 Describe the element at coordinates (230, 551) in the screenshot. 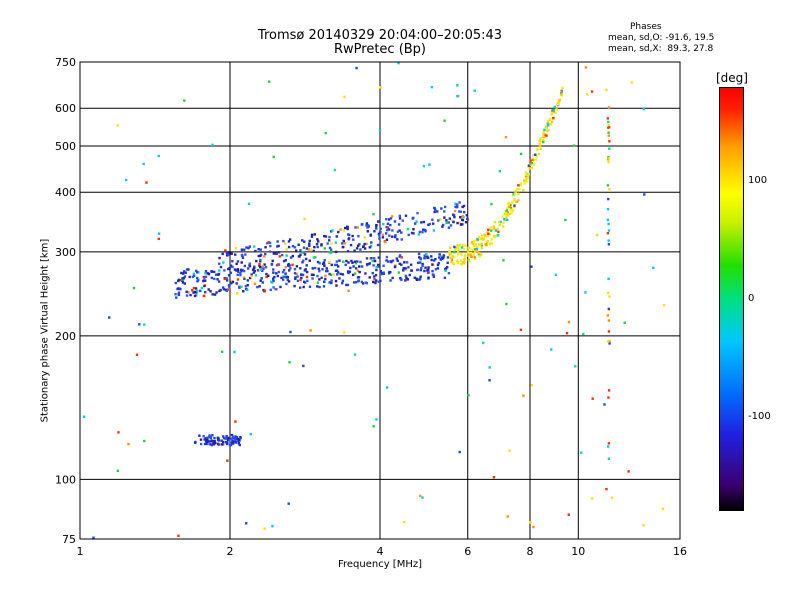

I see `x-tick-label: 2` at that location.